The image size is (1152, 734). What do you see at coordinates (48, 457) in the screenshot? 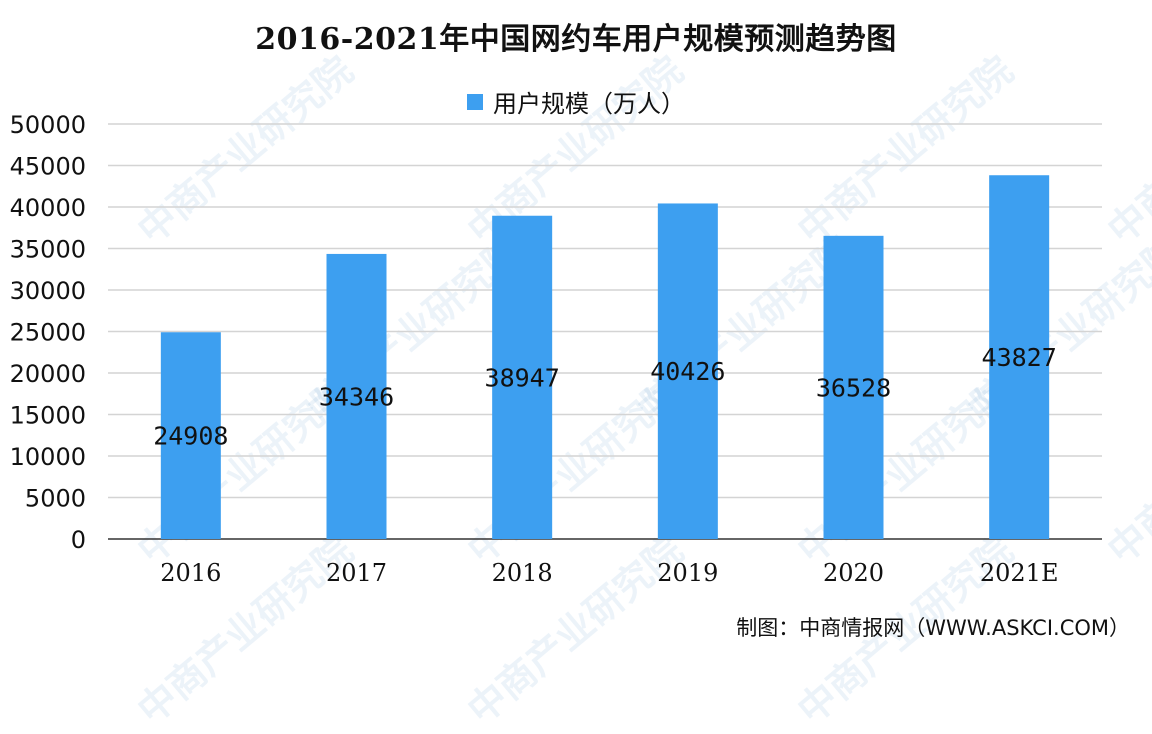
I see `y-tick-label: 10000` at bounding box center [48, 457].